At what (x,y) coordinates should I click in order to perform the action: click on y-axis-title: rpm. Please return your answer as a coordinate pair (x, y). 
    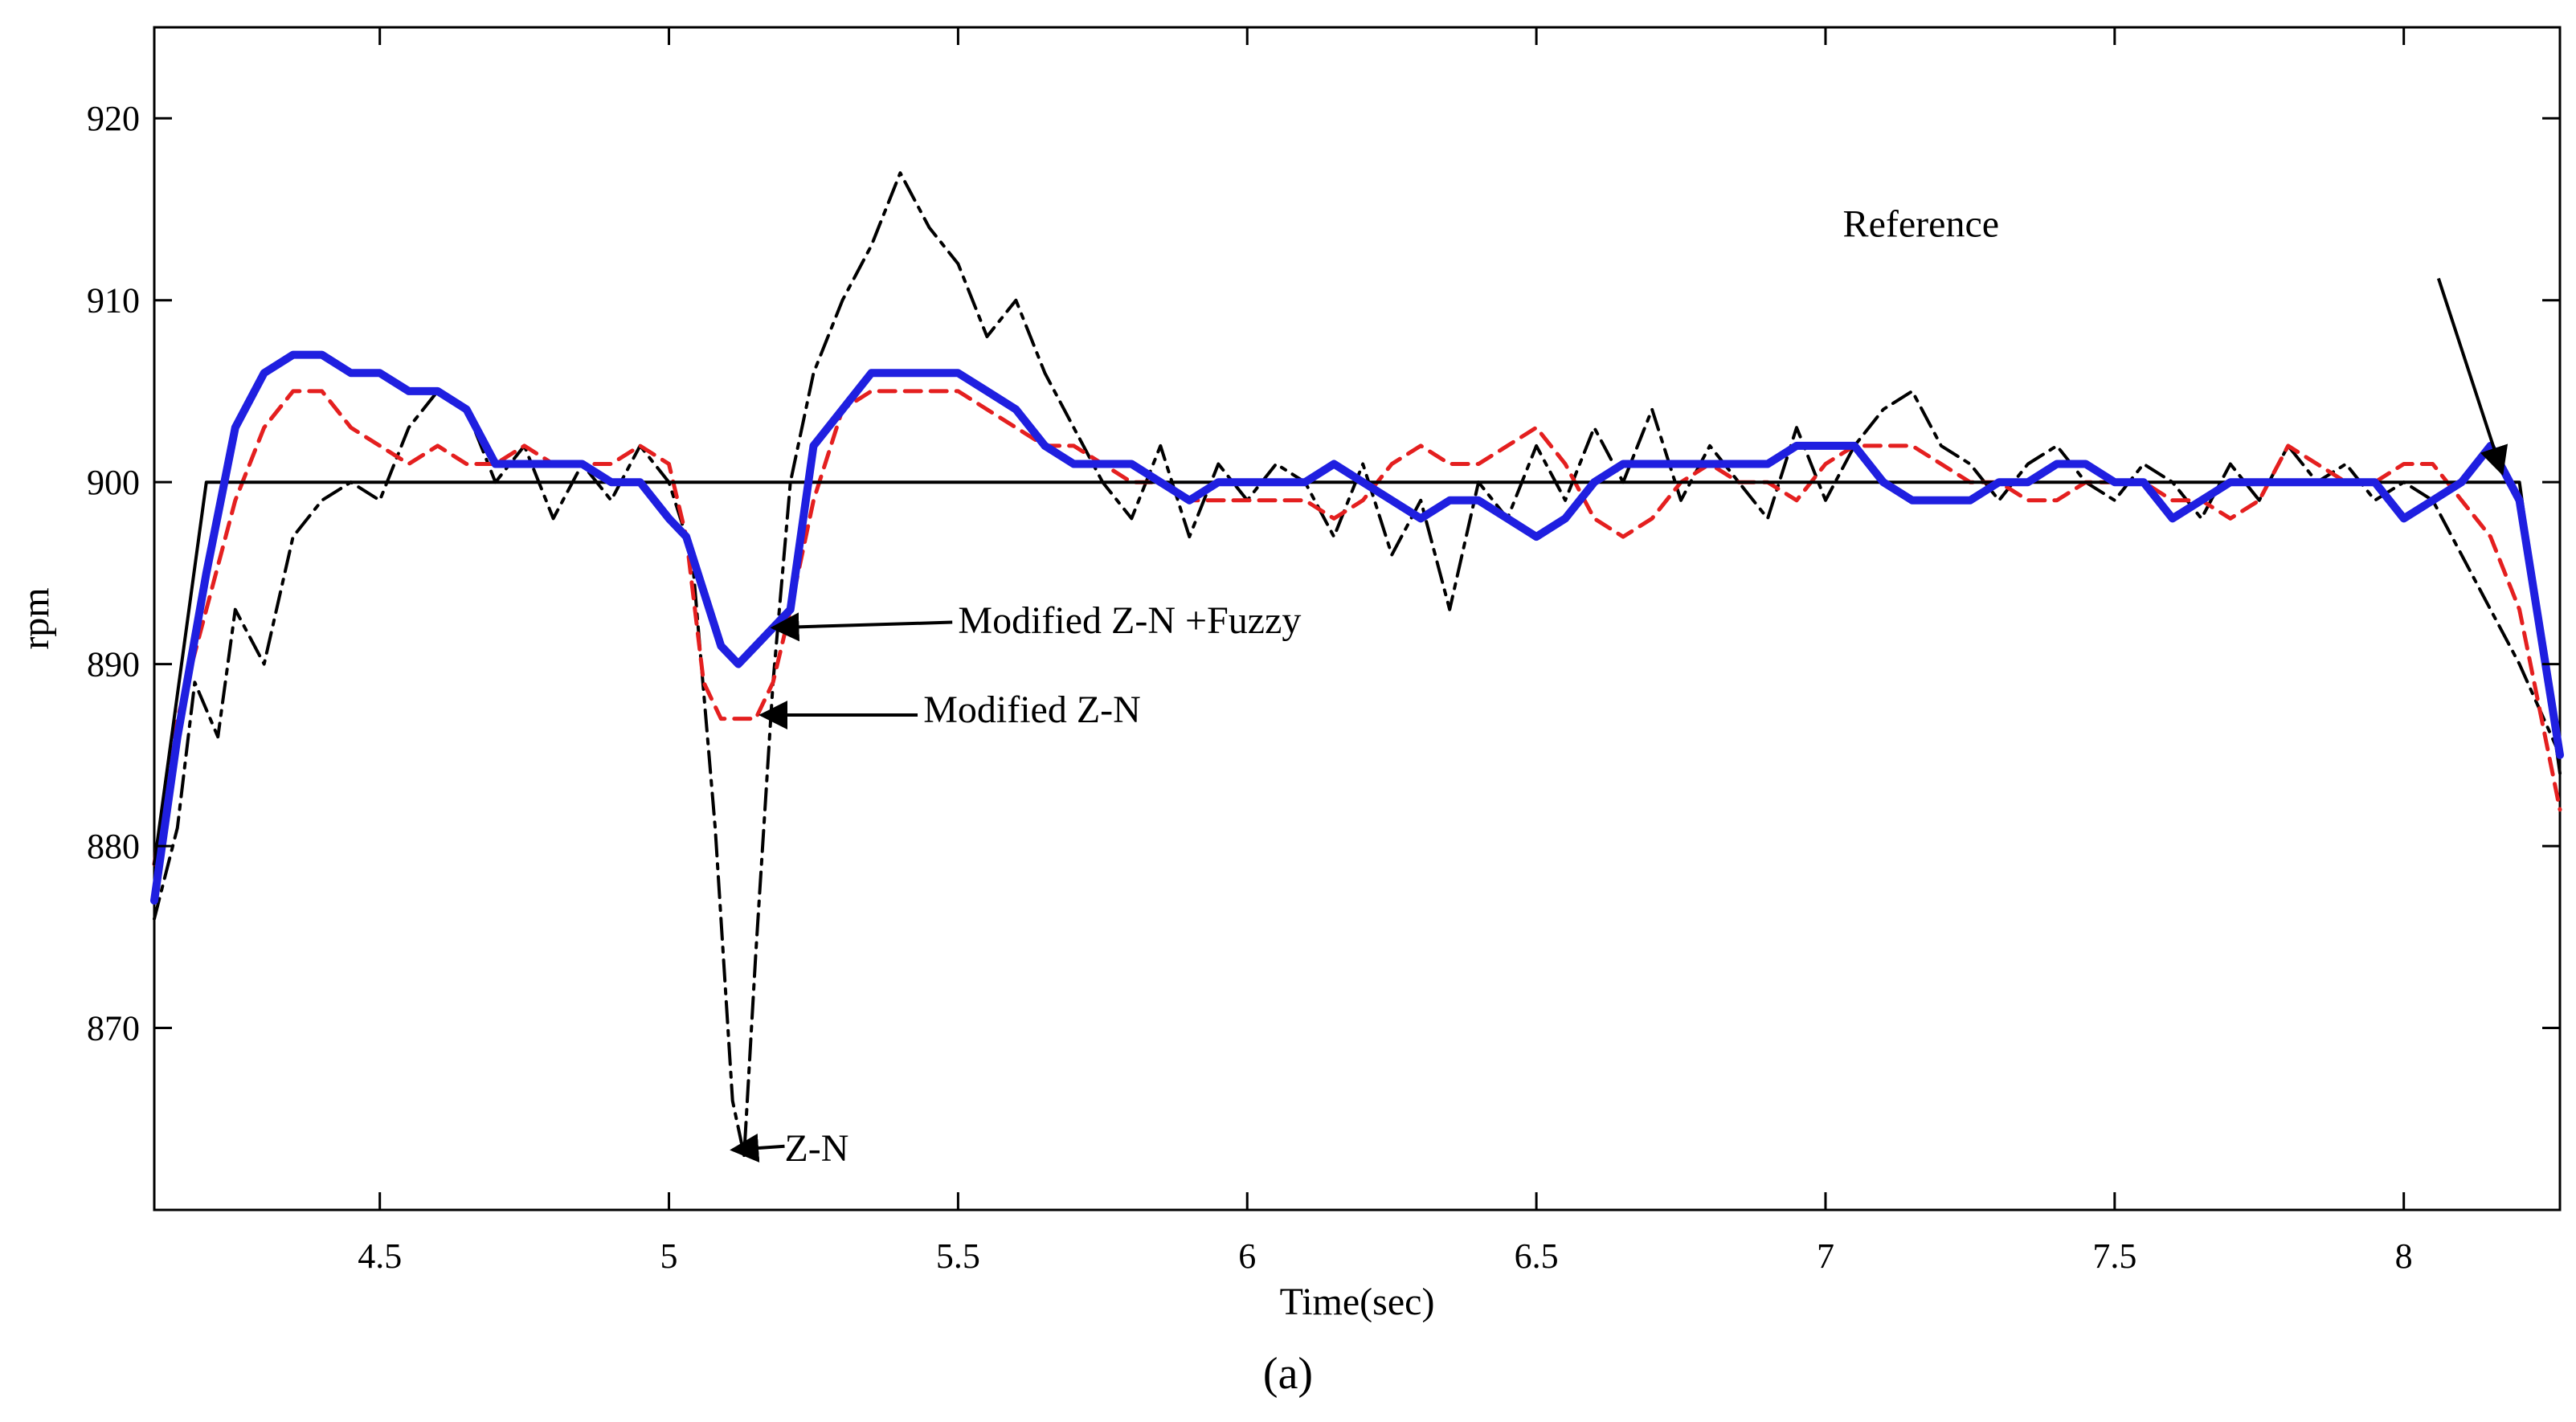
    Looking at the image, I should click on (35, 618).